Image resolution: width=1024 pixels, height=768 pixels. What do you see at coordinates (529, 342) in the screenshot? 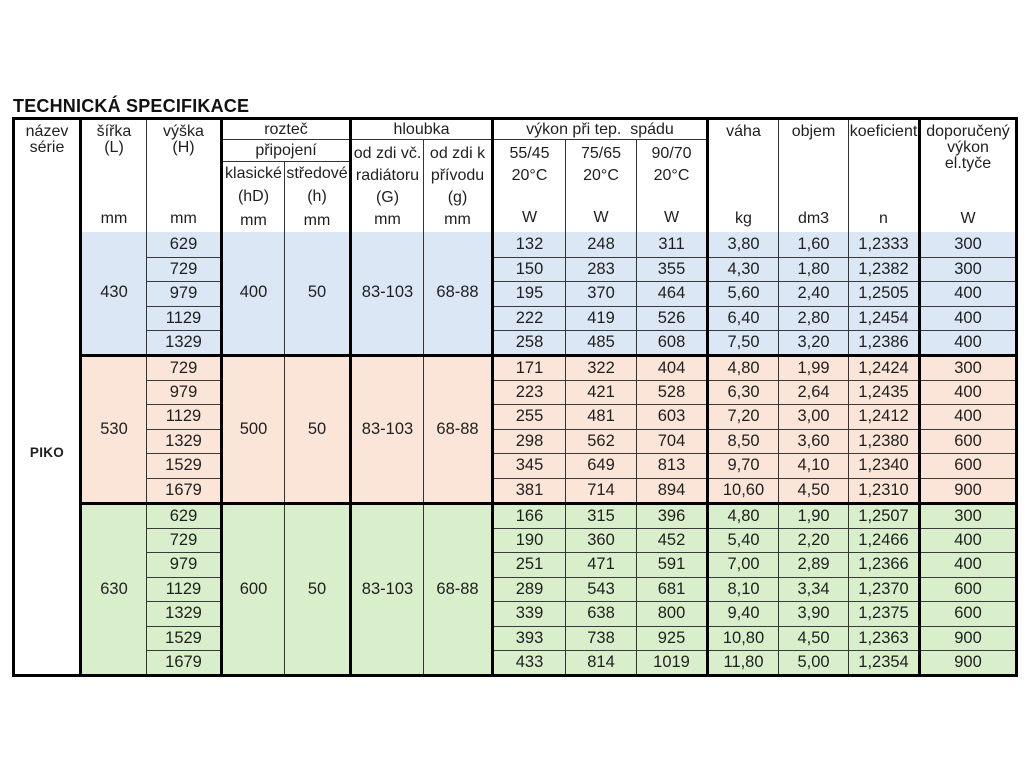
I see `vykon-55-cell: 258` at bounding box center [529, 342].